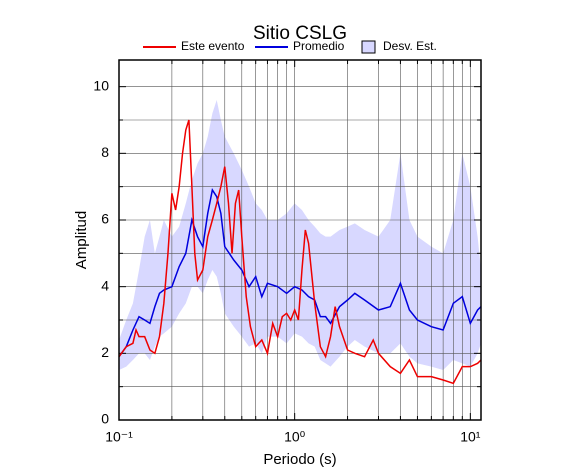  I want to click on y-tick-label: 6, so click(105, 219).